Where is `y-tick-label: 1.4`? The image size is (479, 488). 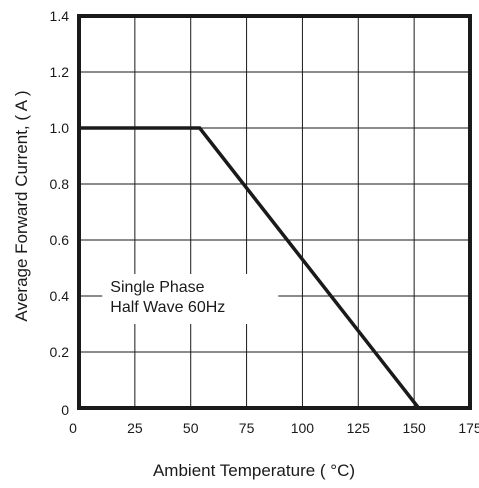
y-tick-label: 1.4 is located at coordinates (60, 16).